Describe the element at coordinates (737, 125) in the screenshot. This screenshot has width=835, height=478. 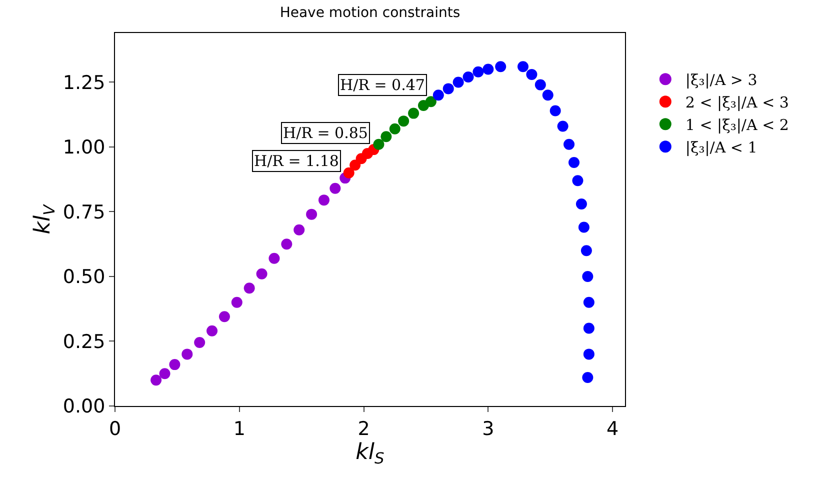
I see `legend-label: 1 < |ξ₃|/A < 2` at that location.